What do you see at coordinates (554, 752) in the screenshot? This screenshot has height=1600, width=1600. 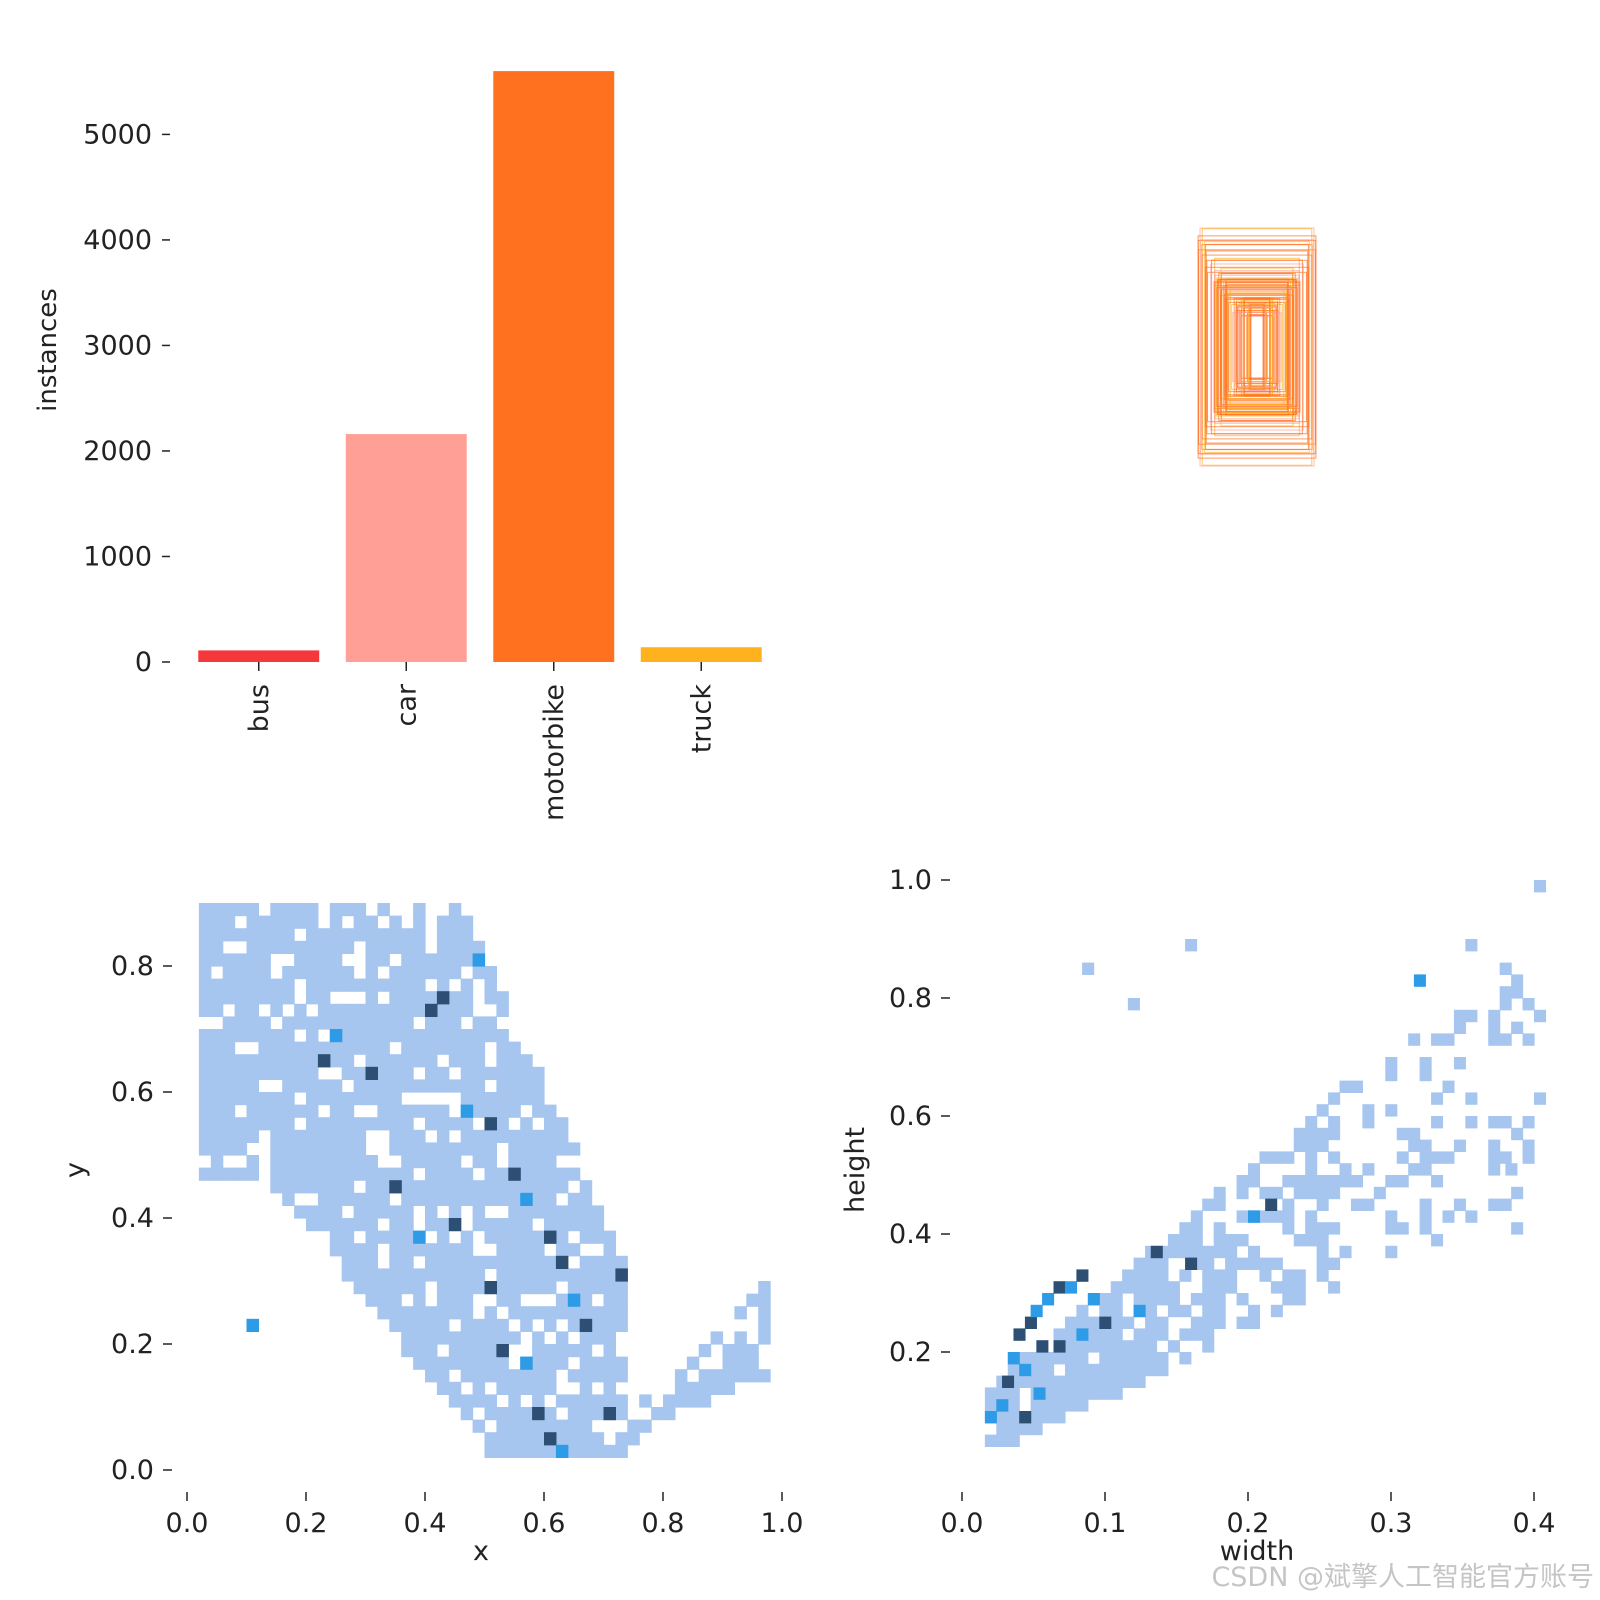 I see `bar-xtick-label: motorbike` at bounding box center [554, 752].